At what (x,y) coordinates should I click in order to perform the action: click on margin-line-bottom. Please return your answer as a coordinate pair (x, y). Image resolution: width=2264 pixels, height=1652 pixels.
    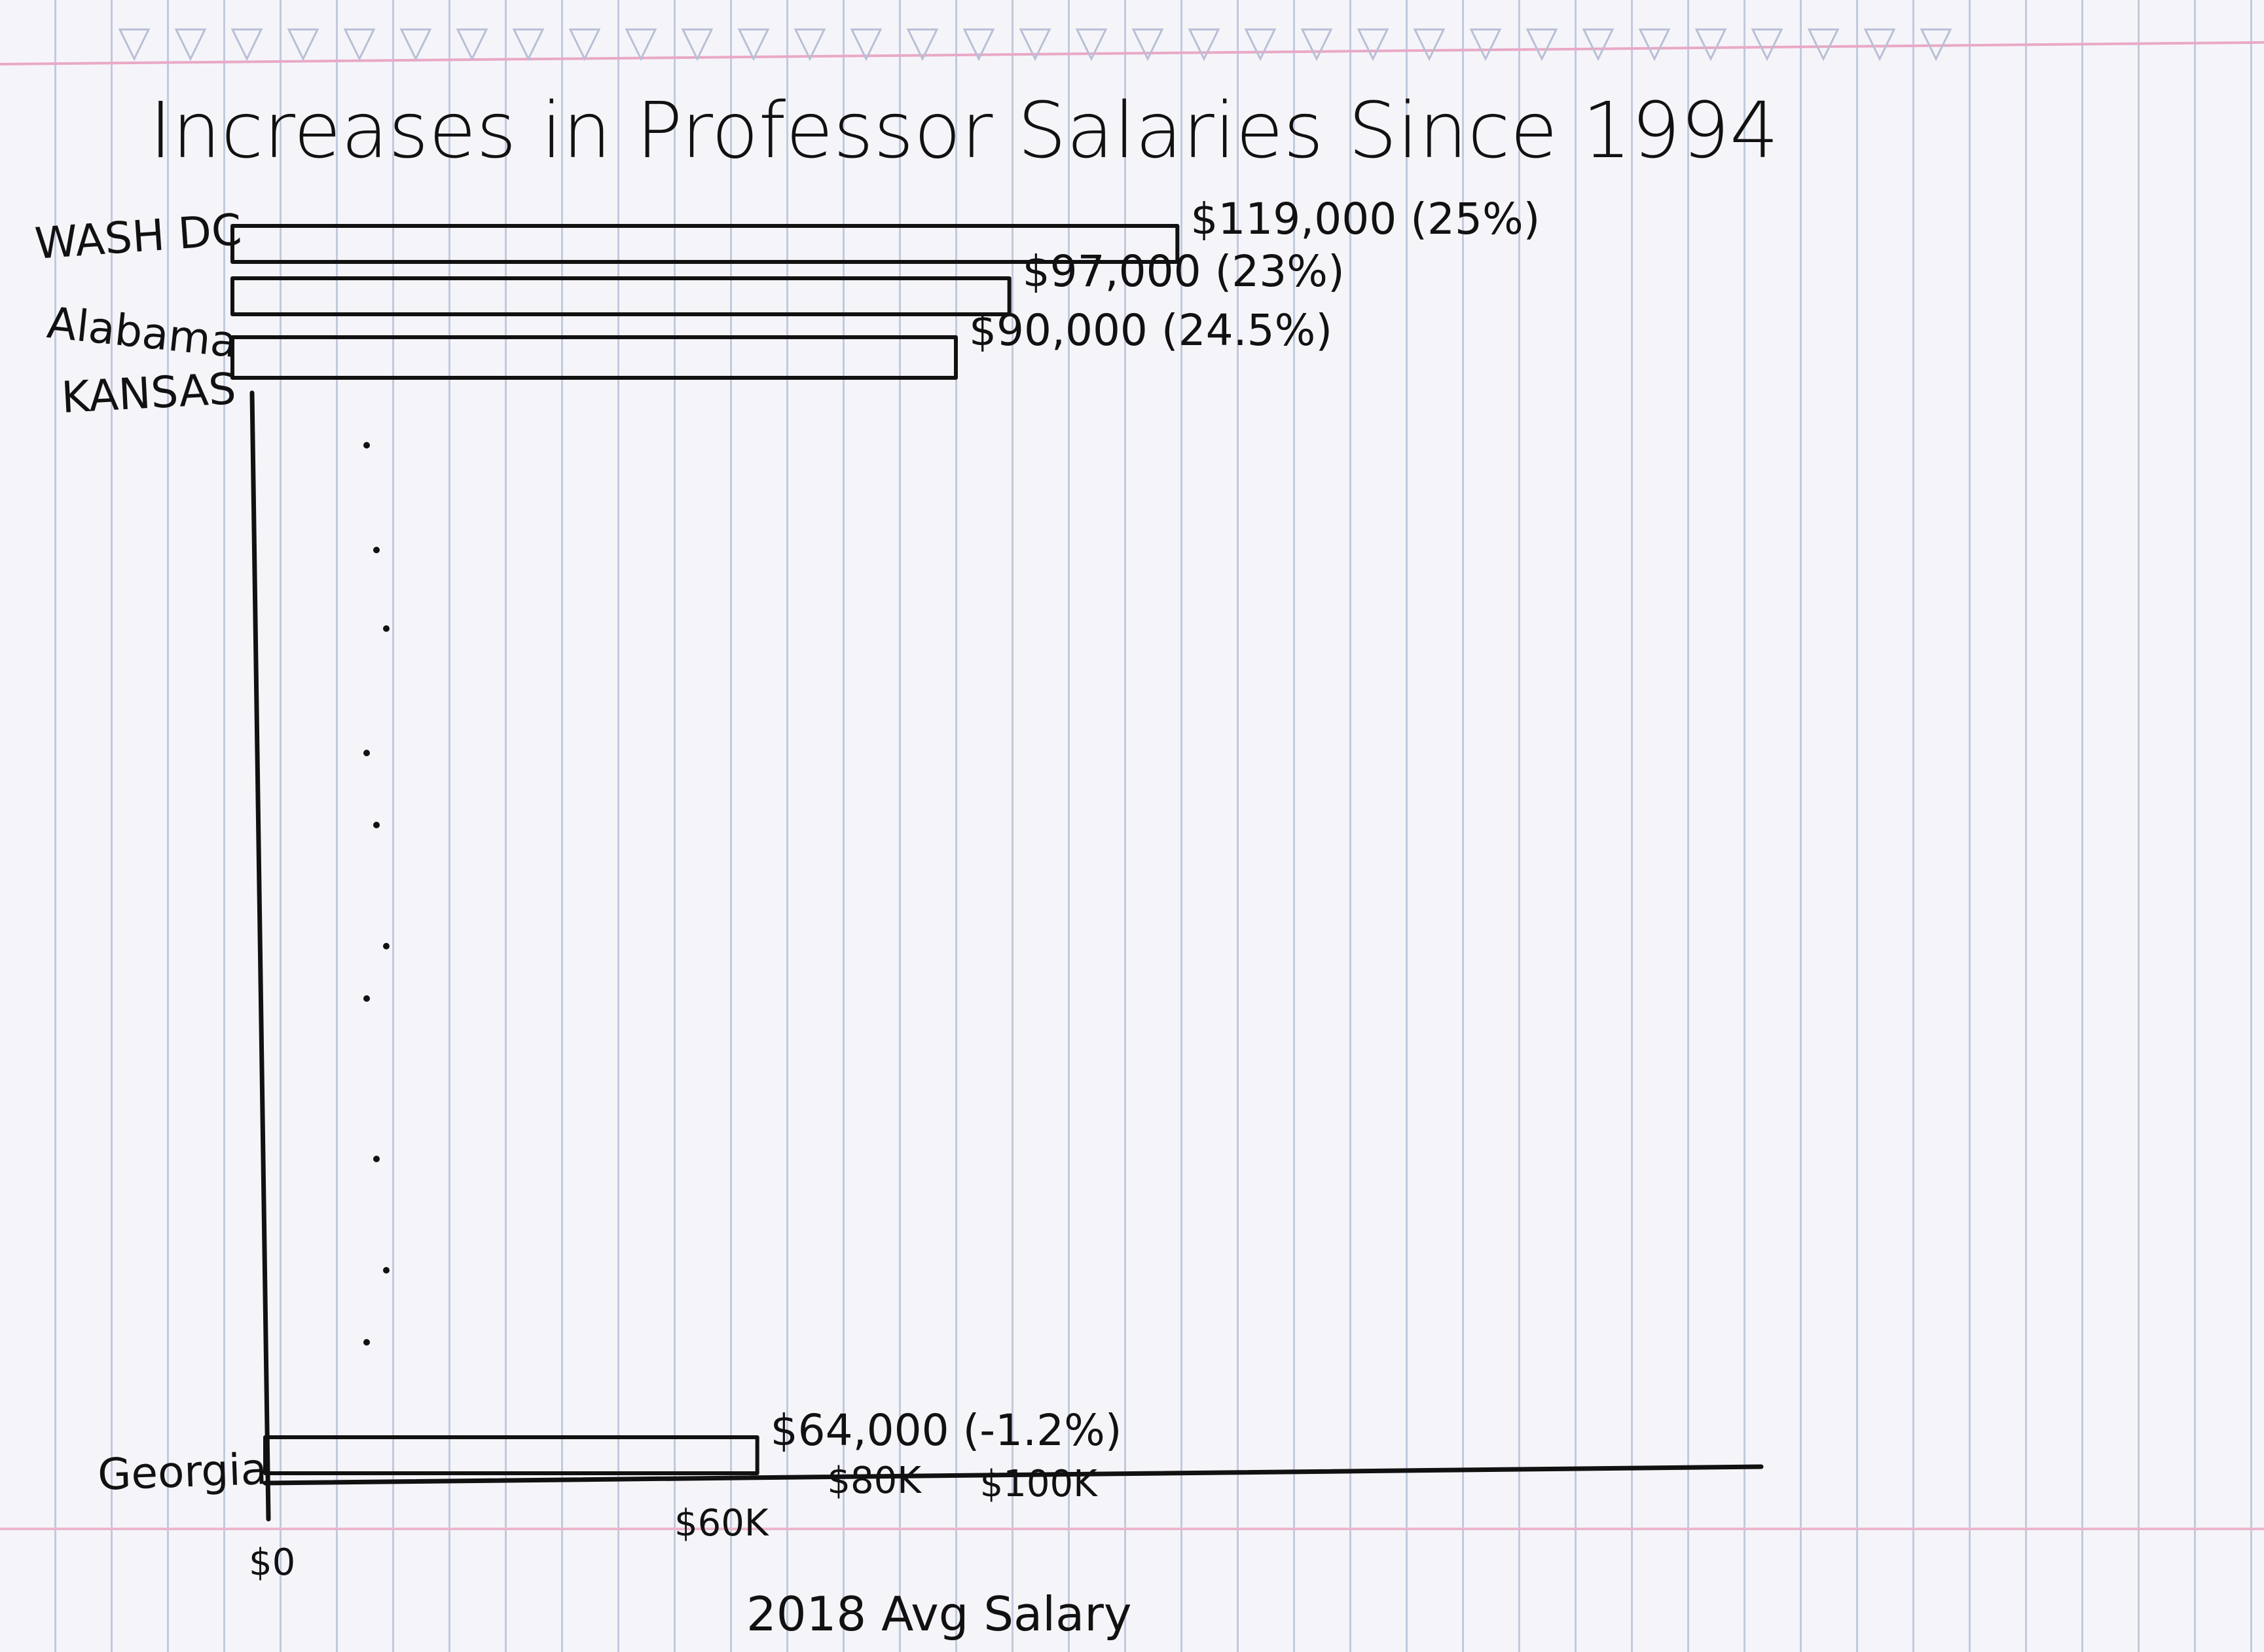
    Looking at the image, I should click on (1132, 1529).